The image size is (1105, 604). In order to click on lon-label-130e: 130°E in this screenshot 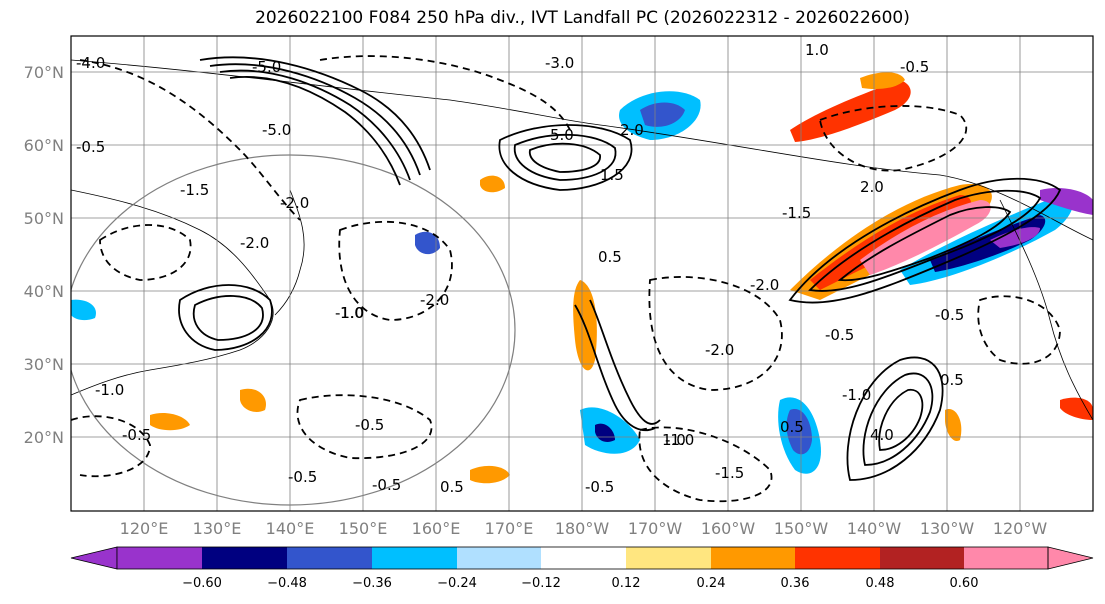, I will do `click(217, 528)`.